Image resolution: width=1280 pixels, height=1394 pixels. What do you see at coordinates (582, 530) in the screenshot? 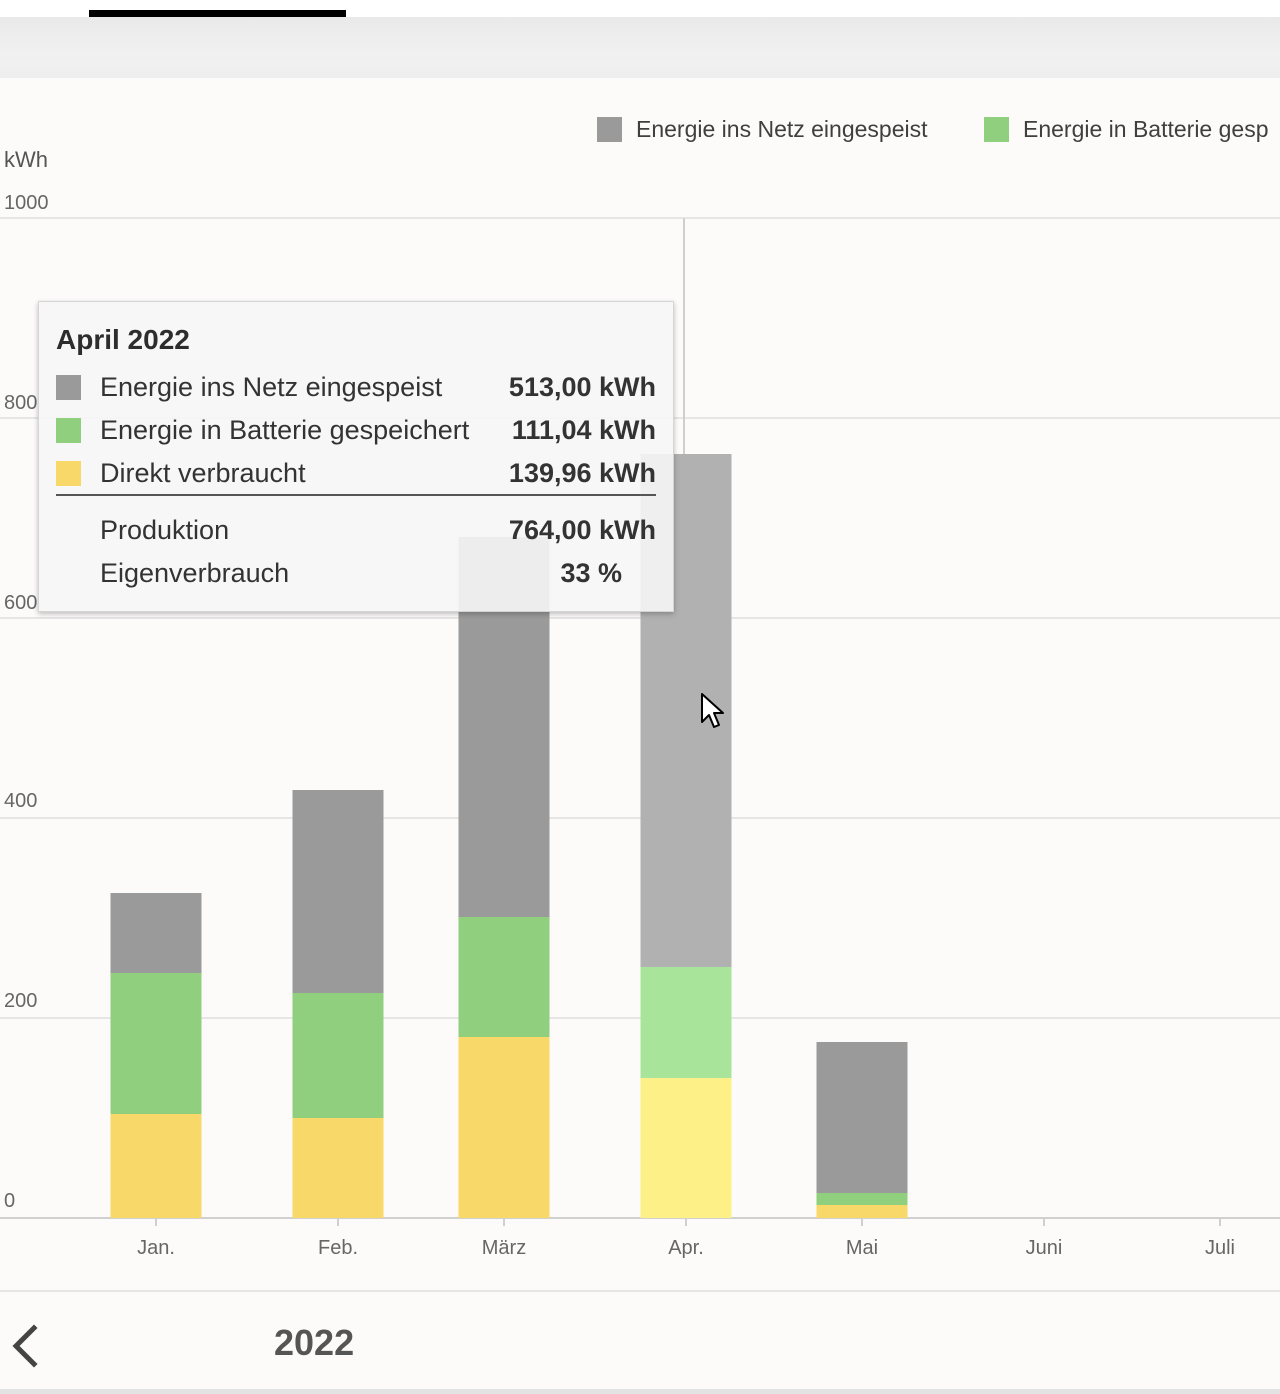
I see `tooltip-total-value: 764,00 kWh` at bounding box center [582, 530].